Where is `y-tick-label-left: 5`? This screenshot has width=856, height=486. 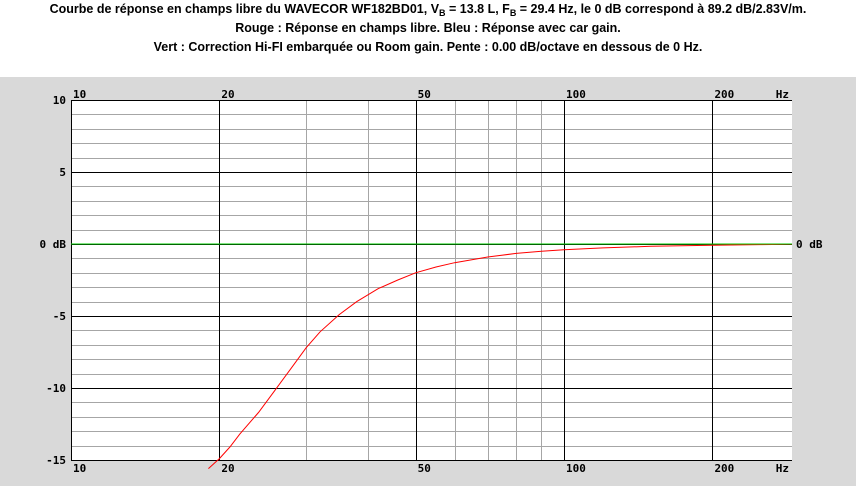
y-tick-label-left: 5 is located at coordinates (62, 172).